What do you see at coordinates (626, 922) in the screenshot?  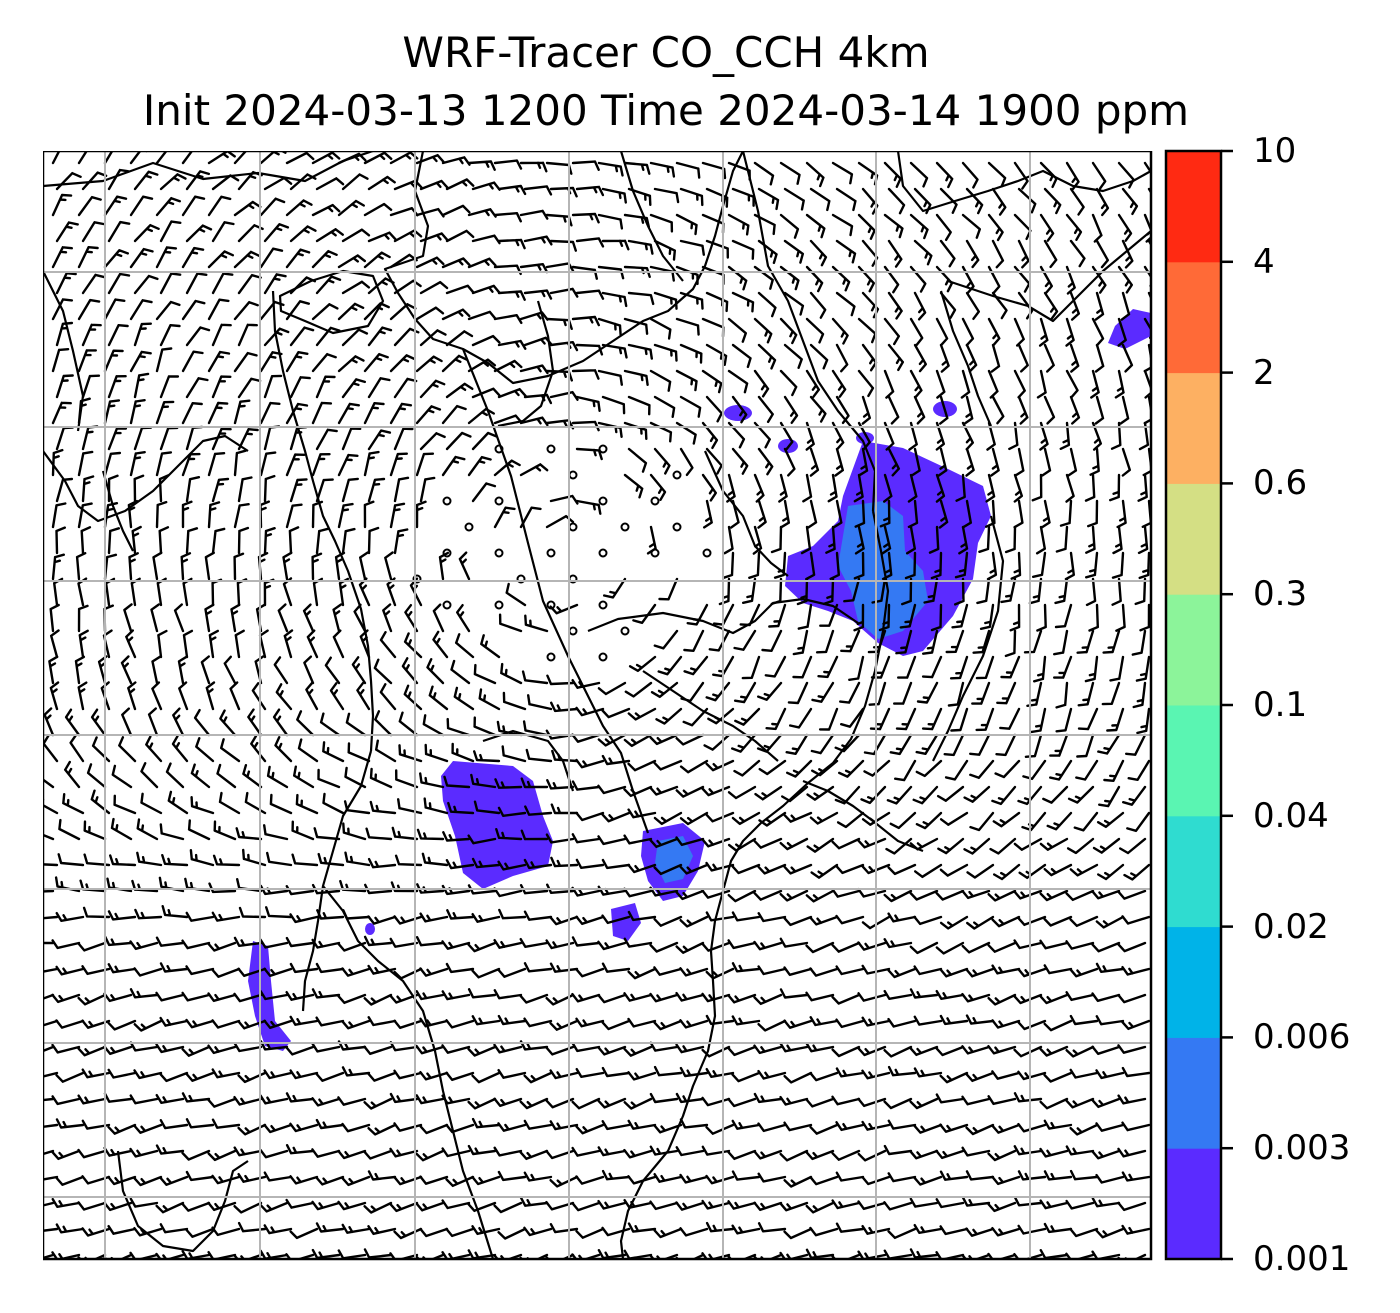 I see `tracer-patch-southwest` at bounding box center [626, 922].